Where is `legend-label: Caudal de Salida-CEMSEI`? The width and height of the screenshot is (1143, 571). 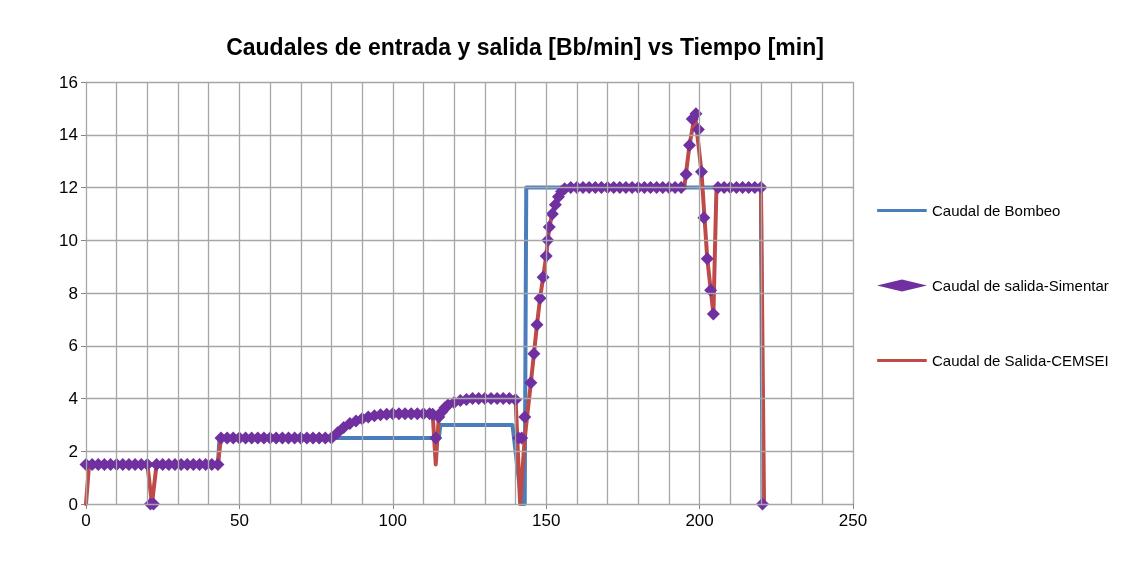
legend-label: Caudal de Salida-CEMSEI is located at coordinates (1020, 360).